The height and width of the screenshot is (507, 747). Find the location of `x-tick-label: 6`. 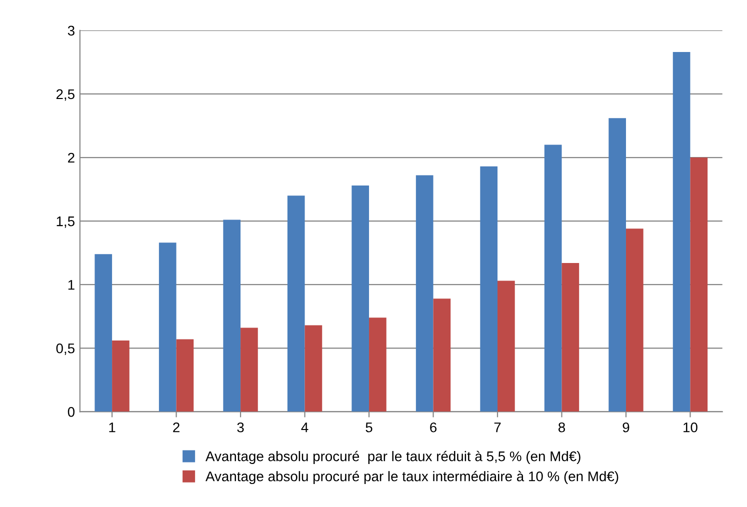

x-tick-label: 6 is located at coordinates (433, 427).